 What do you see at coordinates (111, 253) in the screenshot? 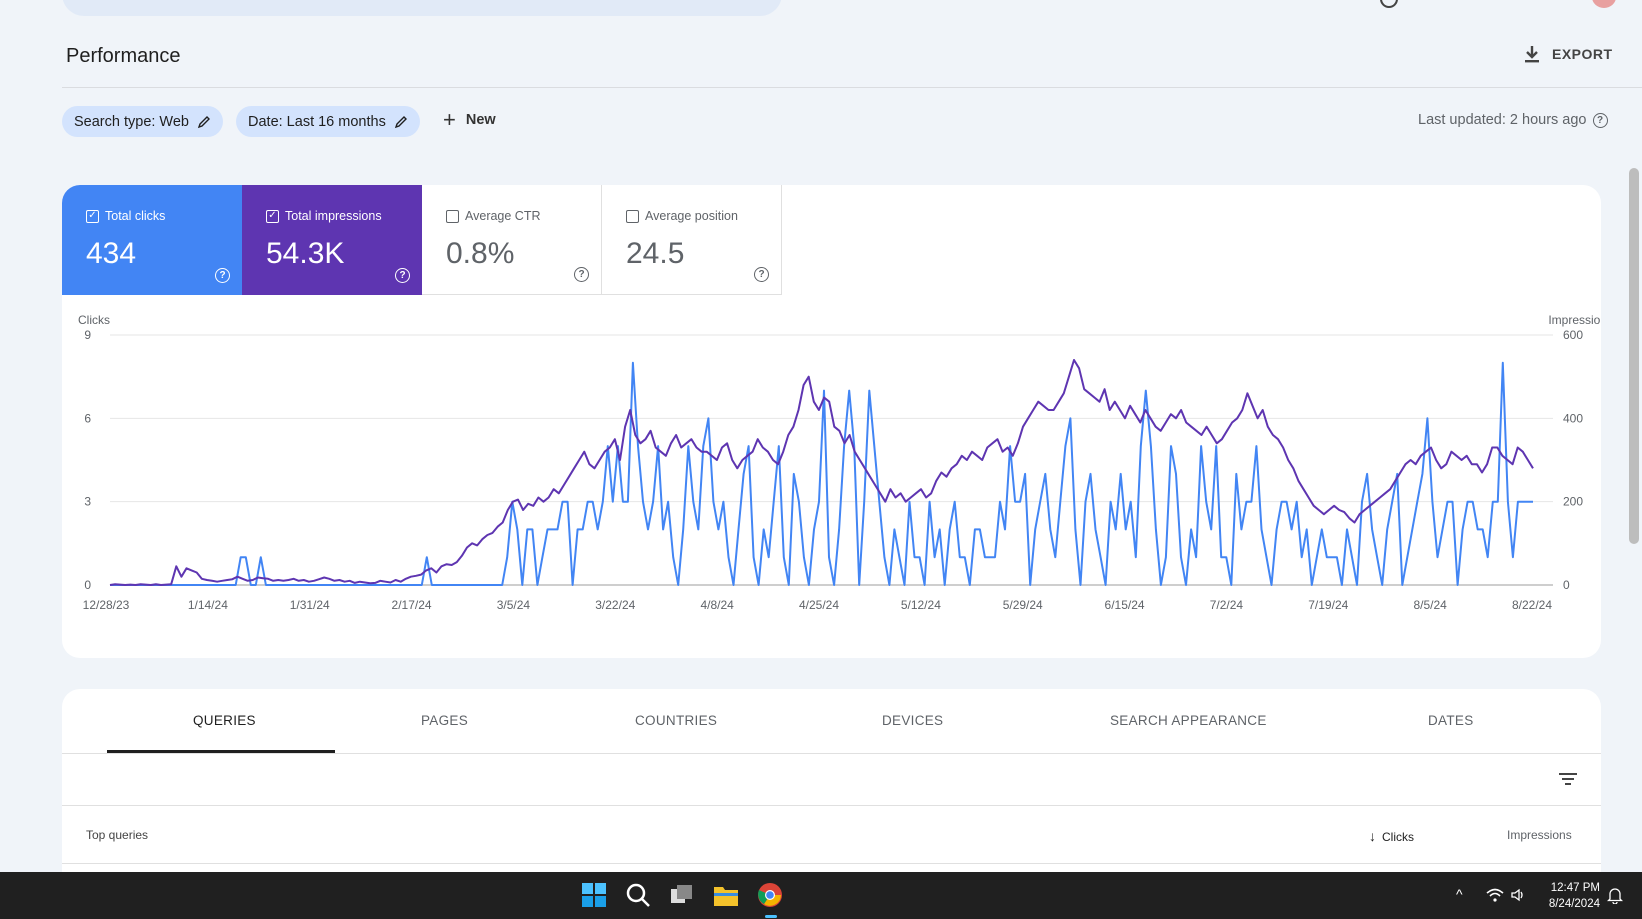
I see `metric-value: 434` at bounding box center [111, 253].